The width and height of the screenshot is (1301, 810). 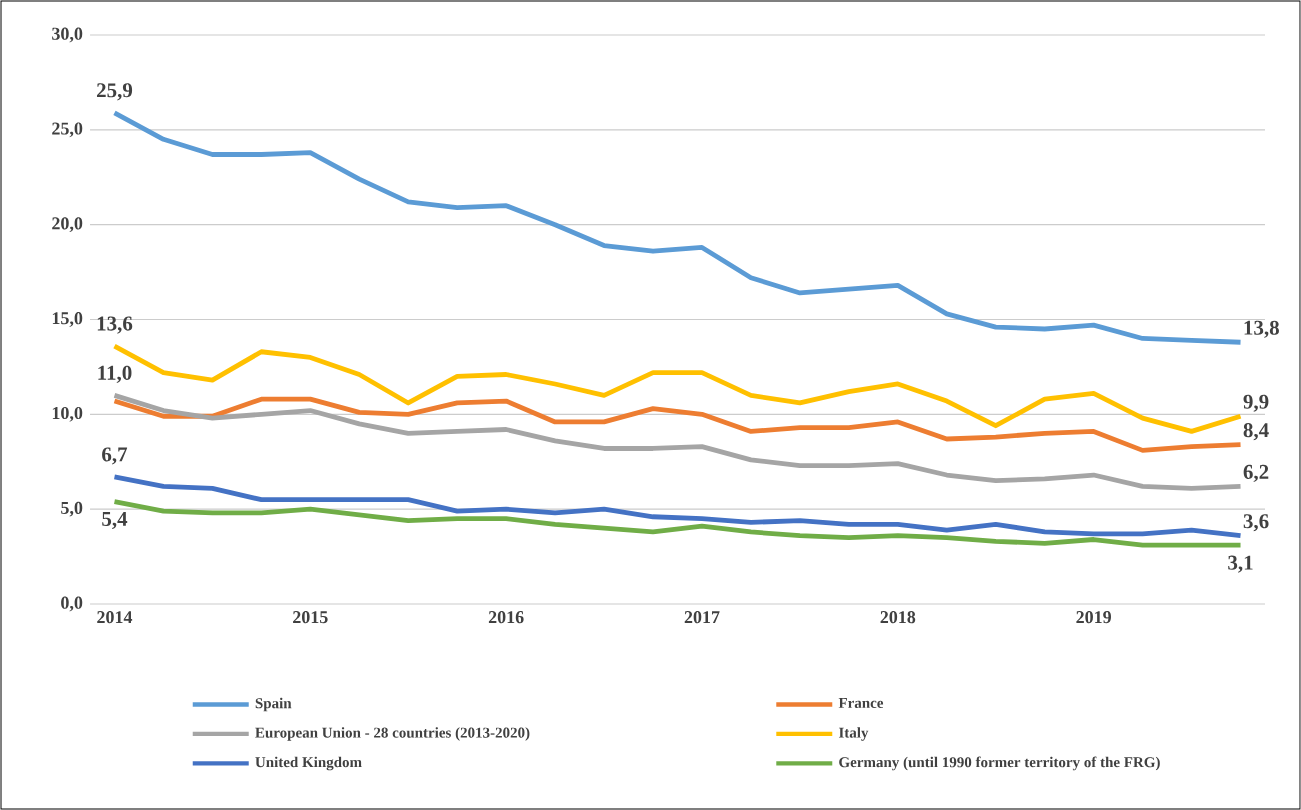 What do you see at coordinates (1256, 523) in the screenshot?
I see `data-label: 3,6` at bounding box center [1256, 523].